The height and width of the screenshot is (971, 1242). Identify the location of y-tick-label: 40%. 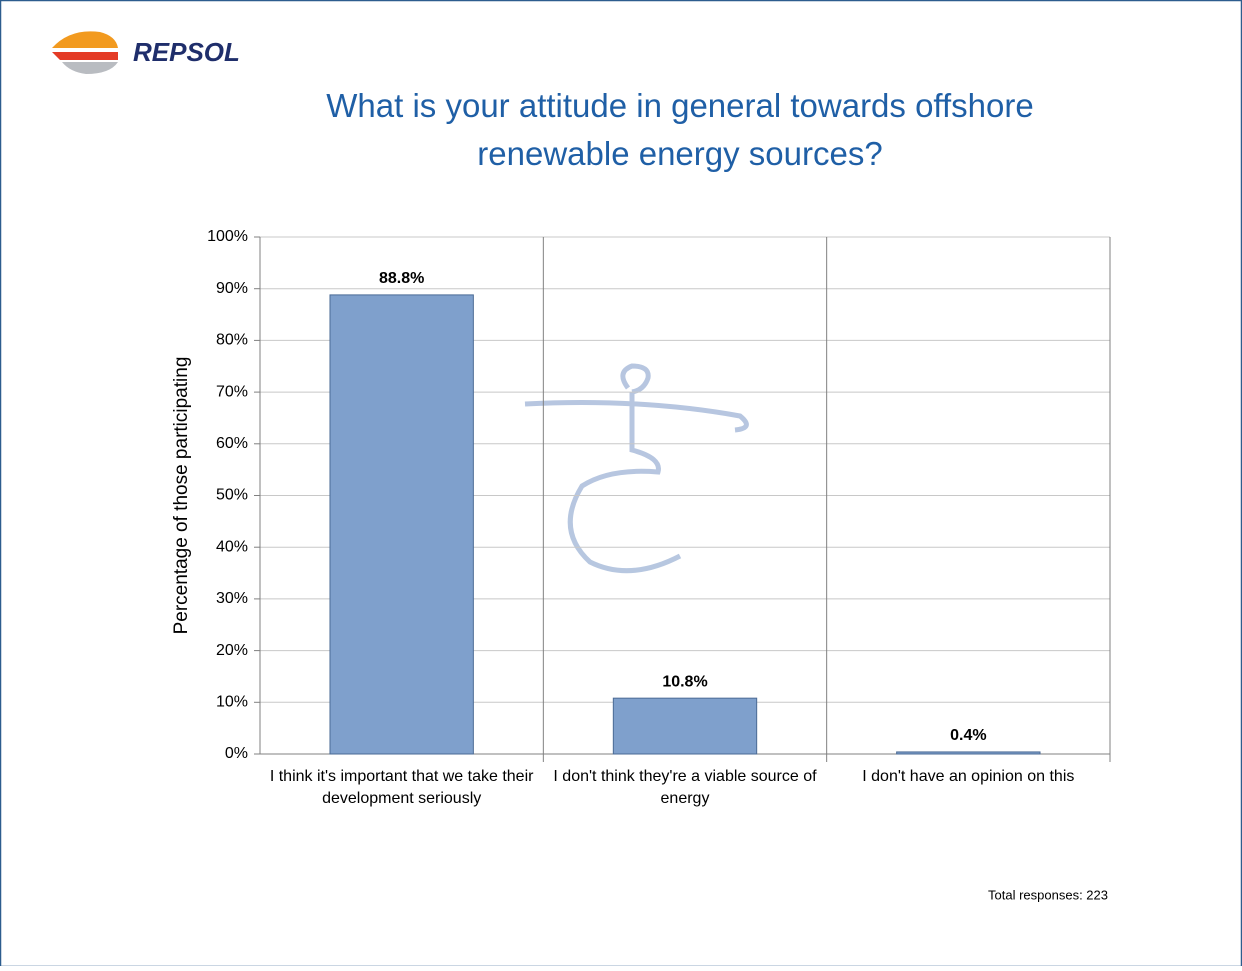
(232, 546).